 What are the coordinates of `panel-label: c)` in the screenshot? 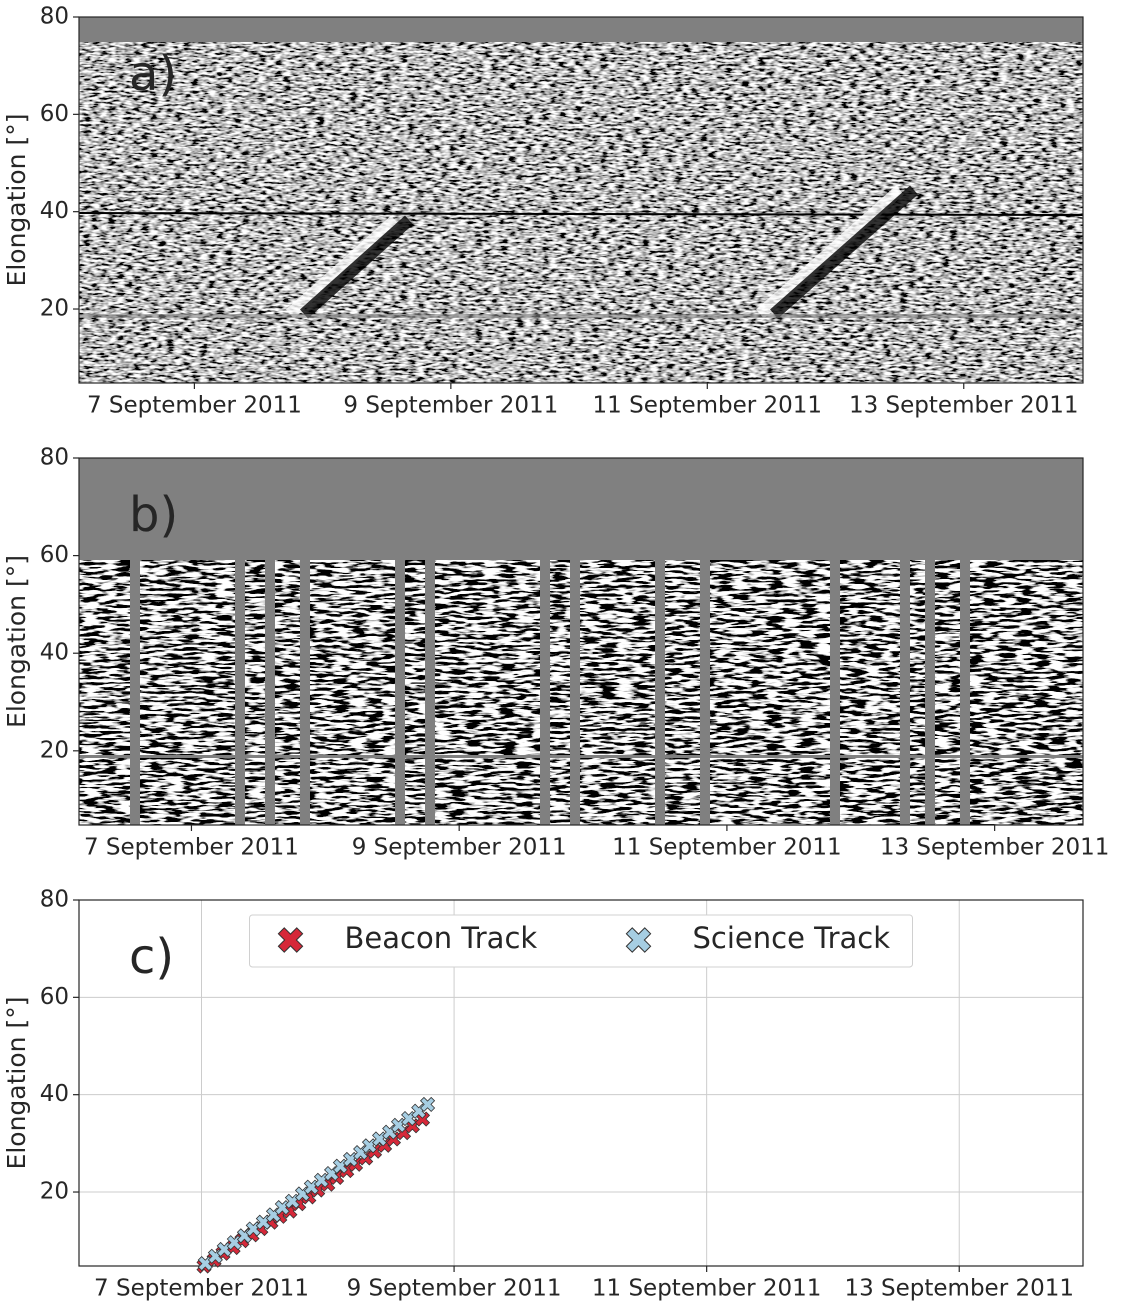 It's located at (151, 957).